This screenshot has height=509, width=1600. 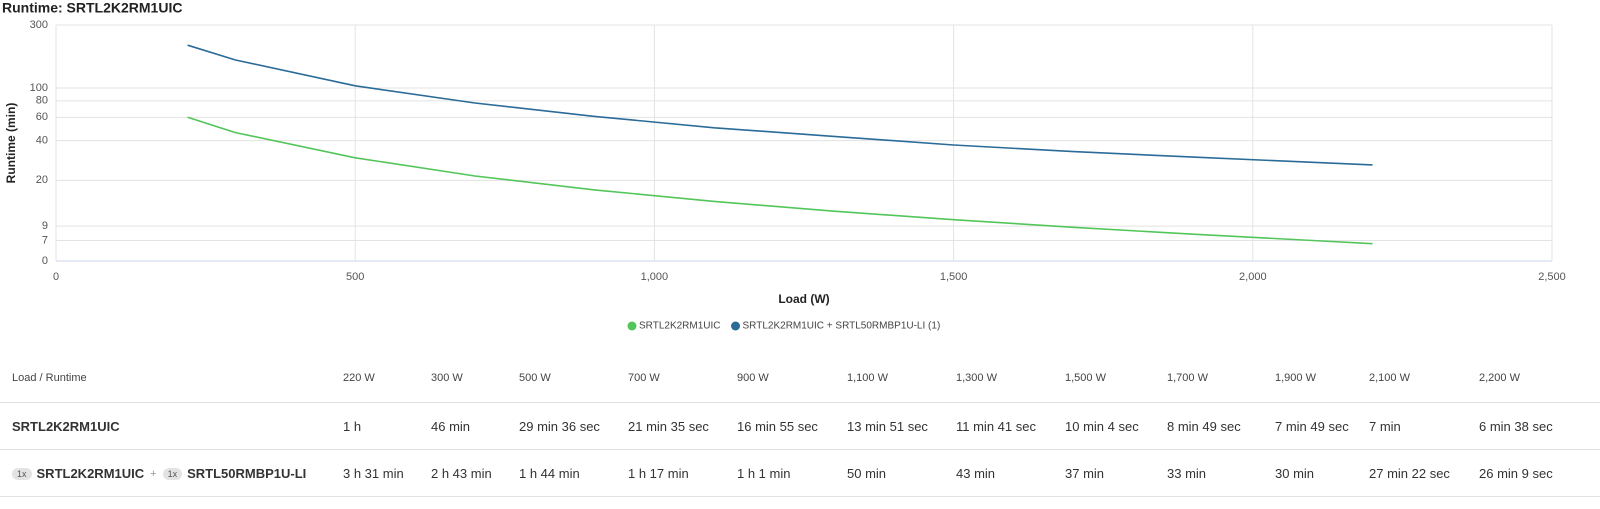 I want to click on product-name: SRTL50RMBP1U-LI, so click(x=247, y=474).